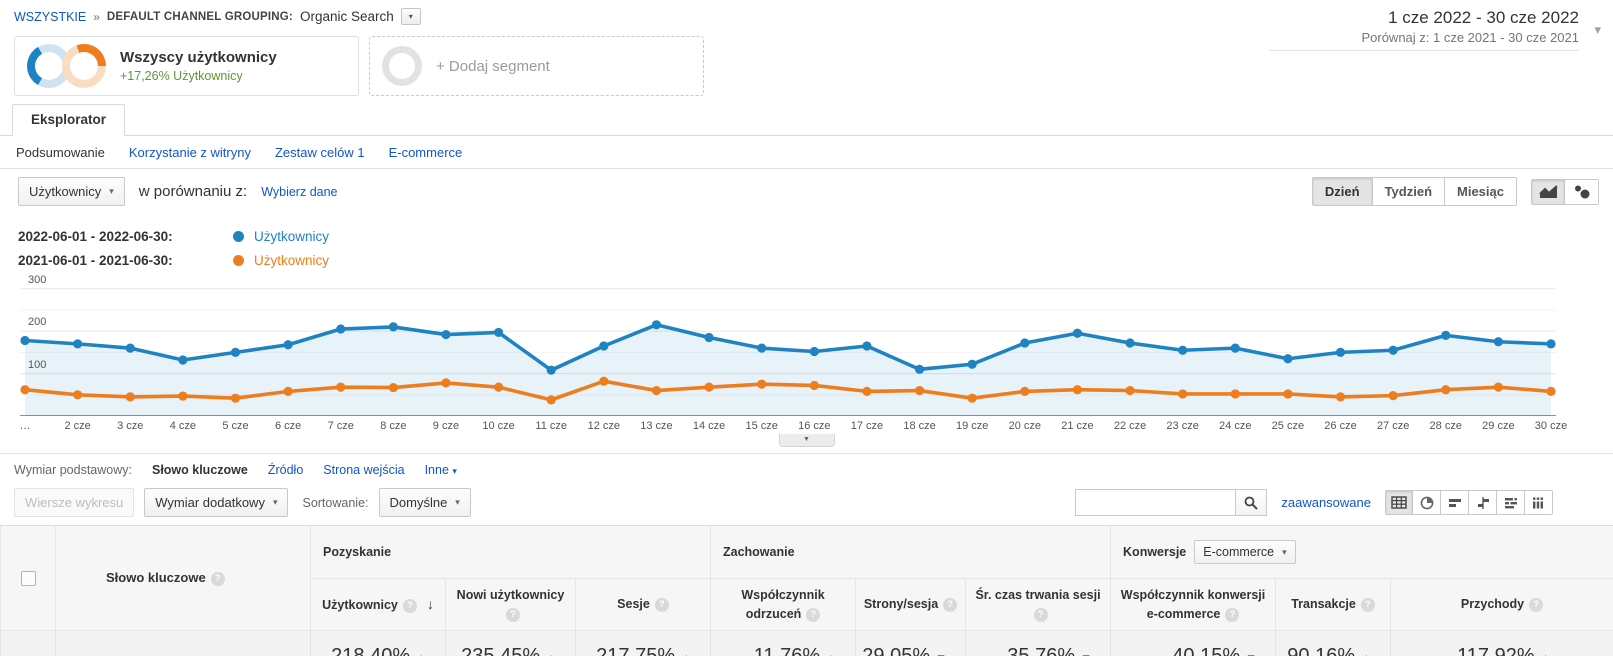 The height and width of the screenshot is (656, 1613). I want to click on dimension-zrodlo: Źródło, so click(285, 470).